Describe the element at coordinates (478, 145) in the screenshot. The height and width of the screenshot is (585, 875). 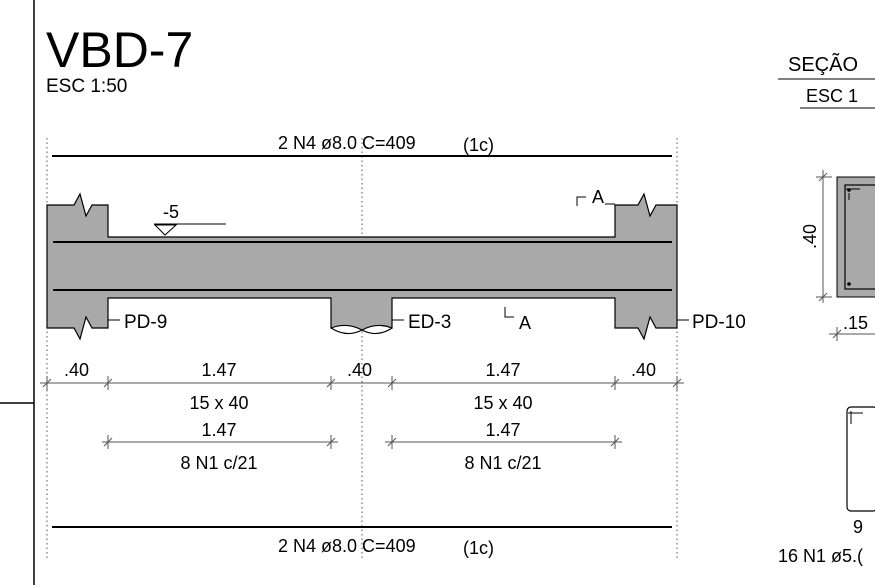
I see `top-rebar-suffix: (1c)` at that location.